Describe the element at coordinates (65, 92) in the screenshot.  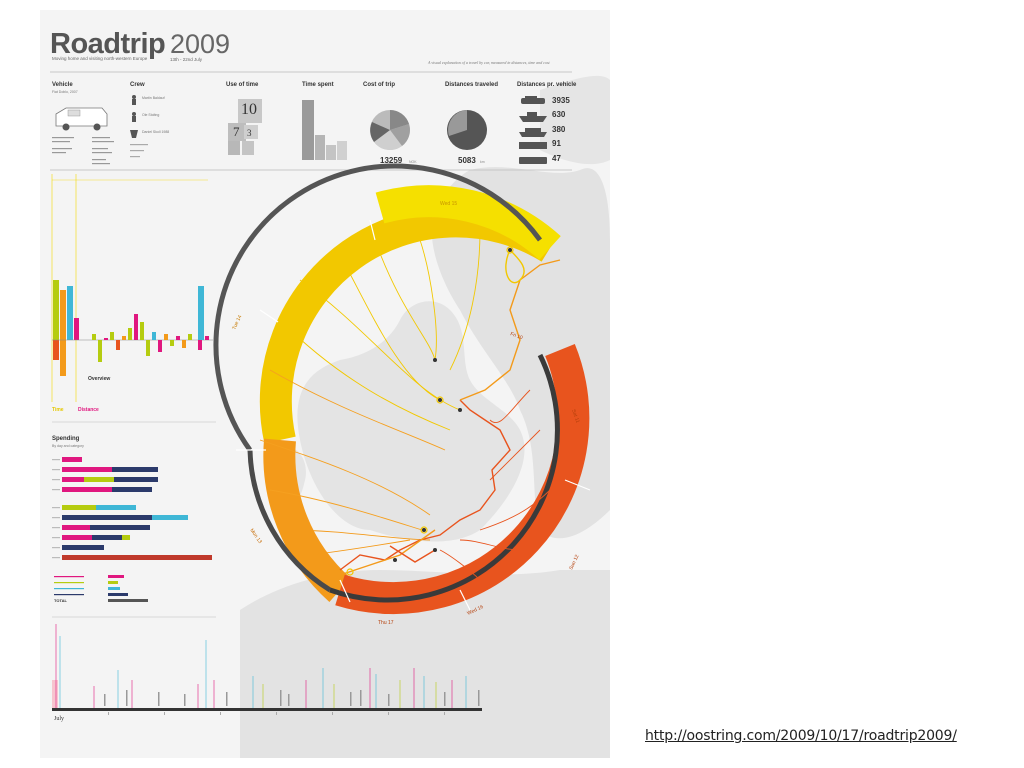
I see `vehicle-model: Fiat Doblo, 2007` at that location.